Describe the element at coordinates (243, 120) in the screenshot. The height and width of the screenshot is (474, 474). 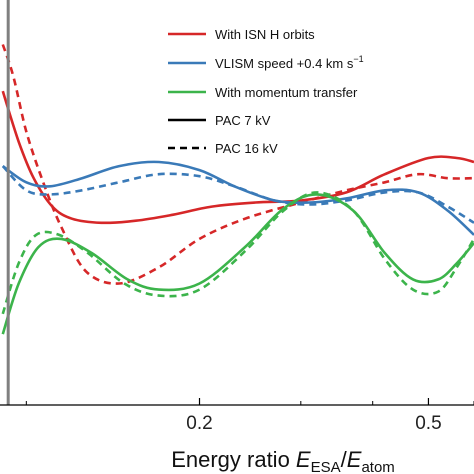
I see `legend-label-pac7: PAC 7 kV` at that location.